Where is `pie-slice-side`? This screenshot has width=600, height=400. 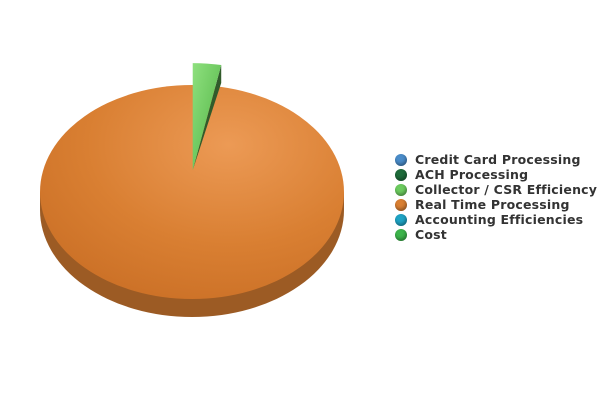 pie-slice-side is located at coordinates (207, 117).